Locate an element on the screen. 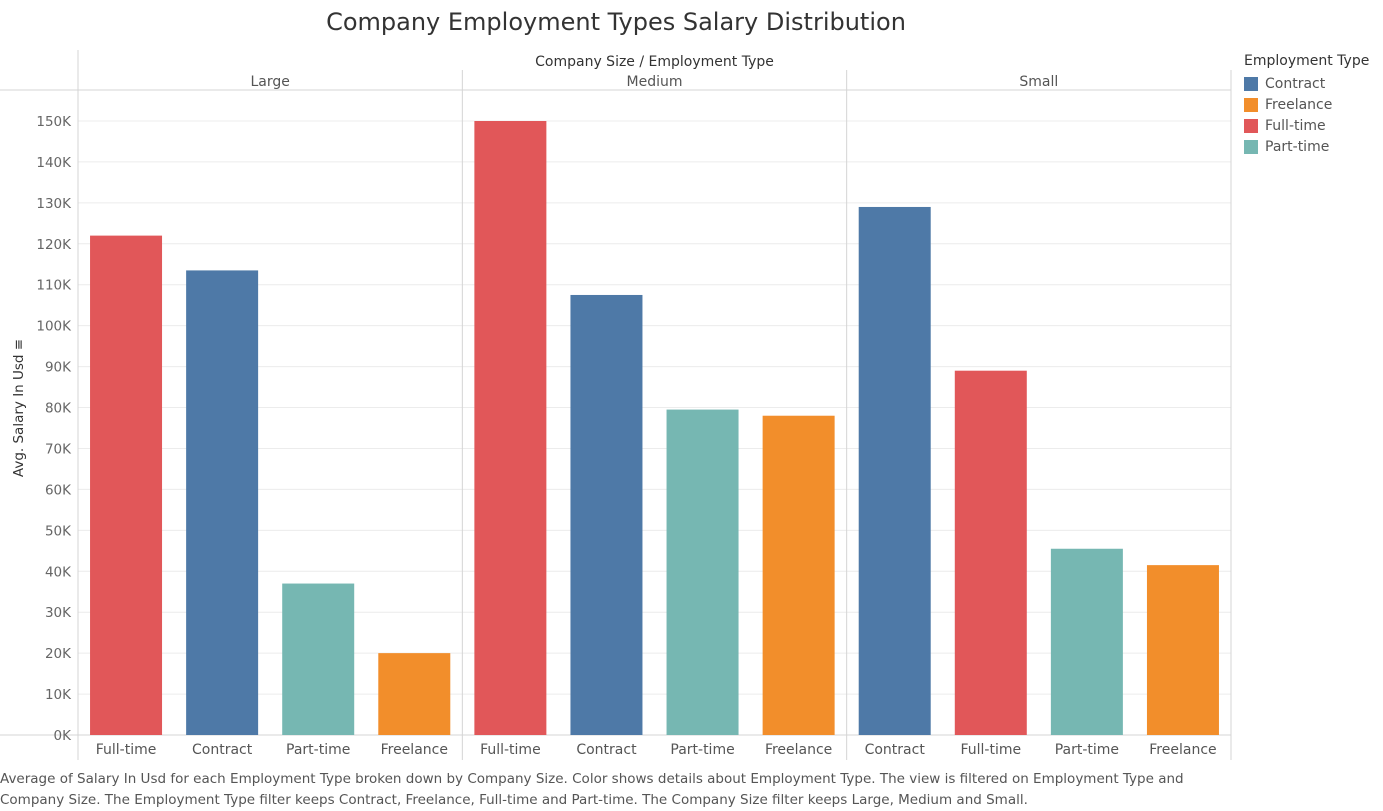 This screenshot has height=811, width=1383. legend-items: Contract Freelance Full-time Part-time is located at coordinates (1306, 115).